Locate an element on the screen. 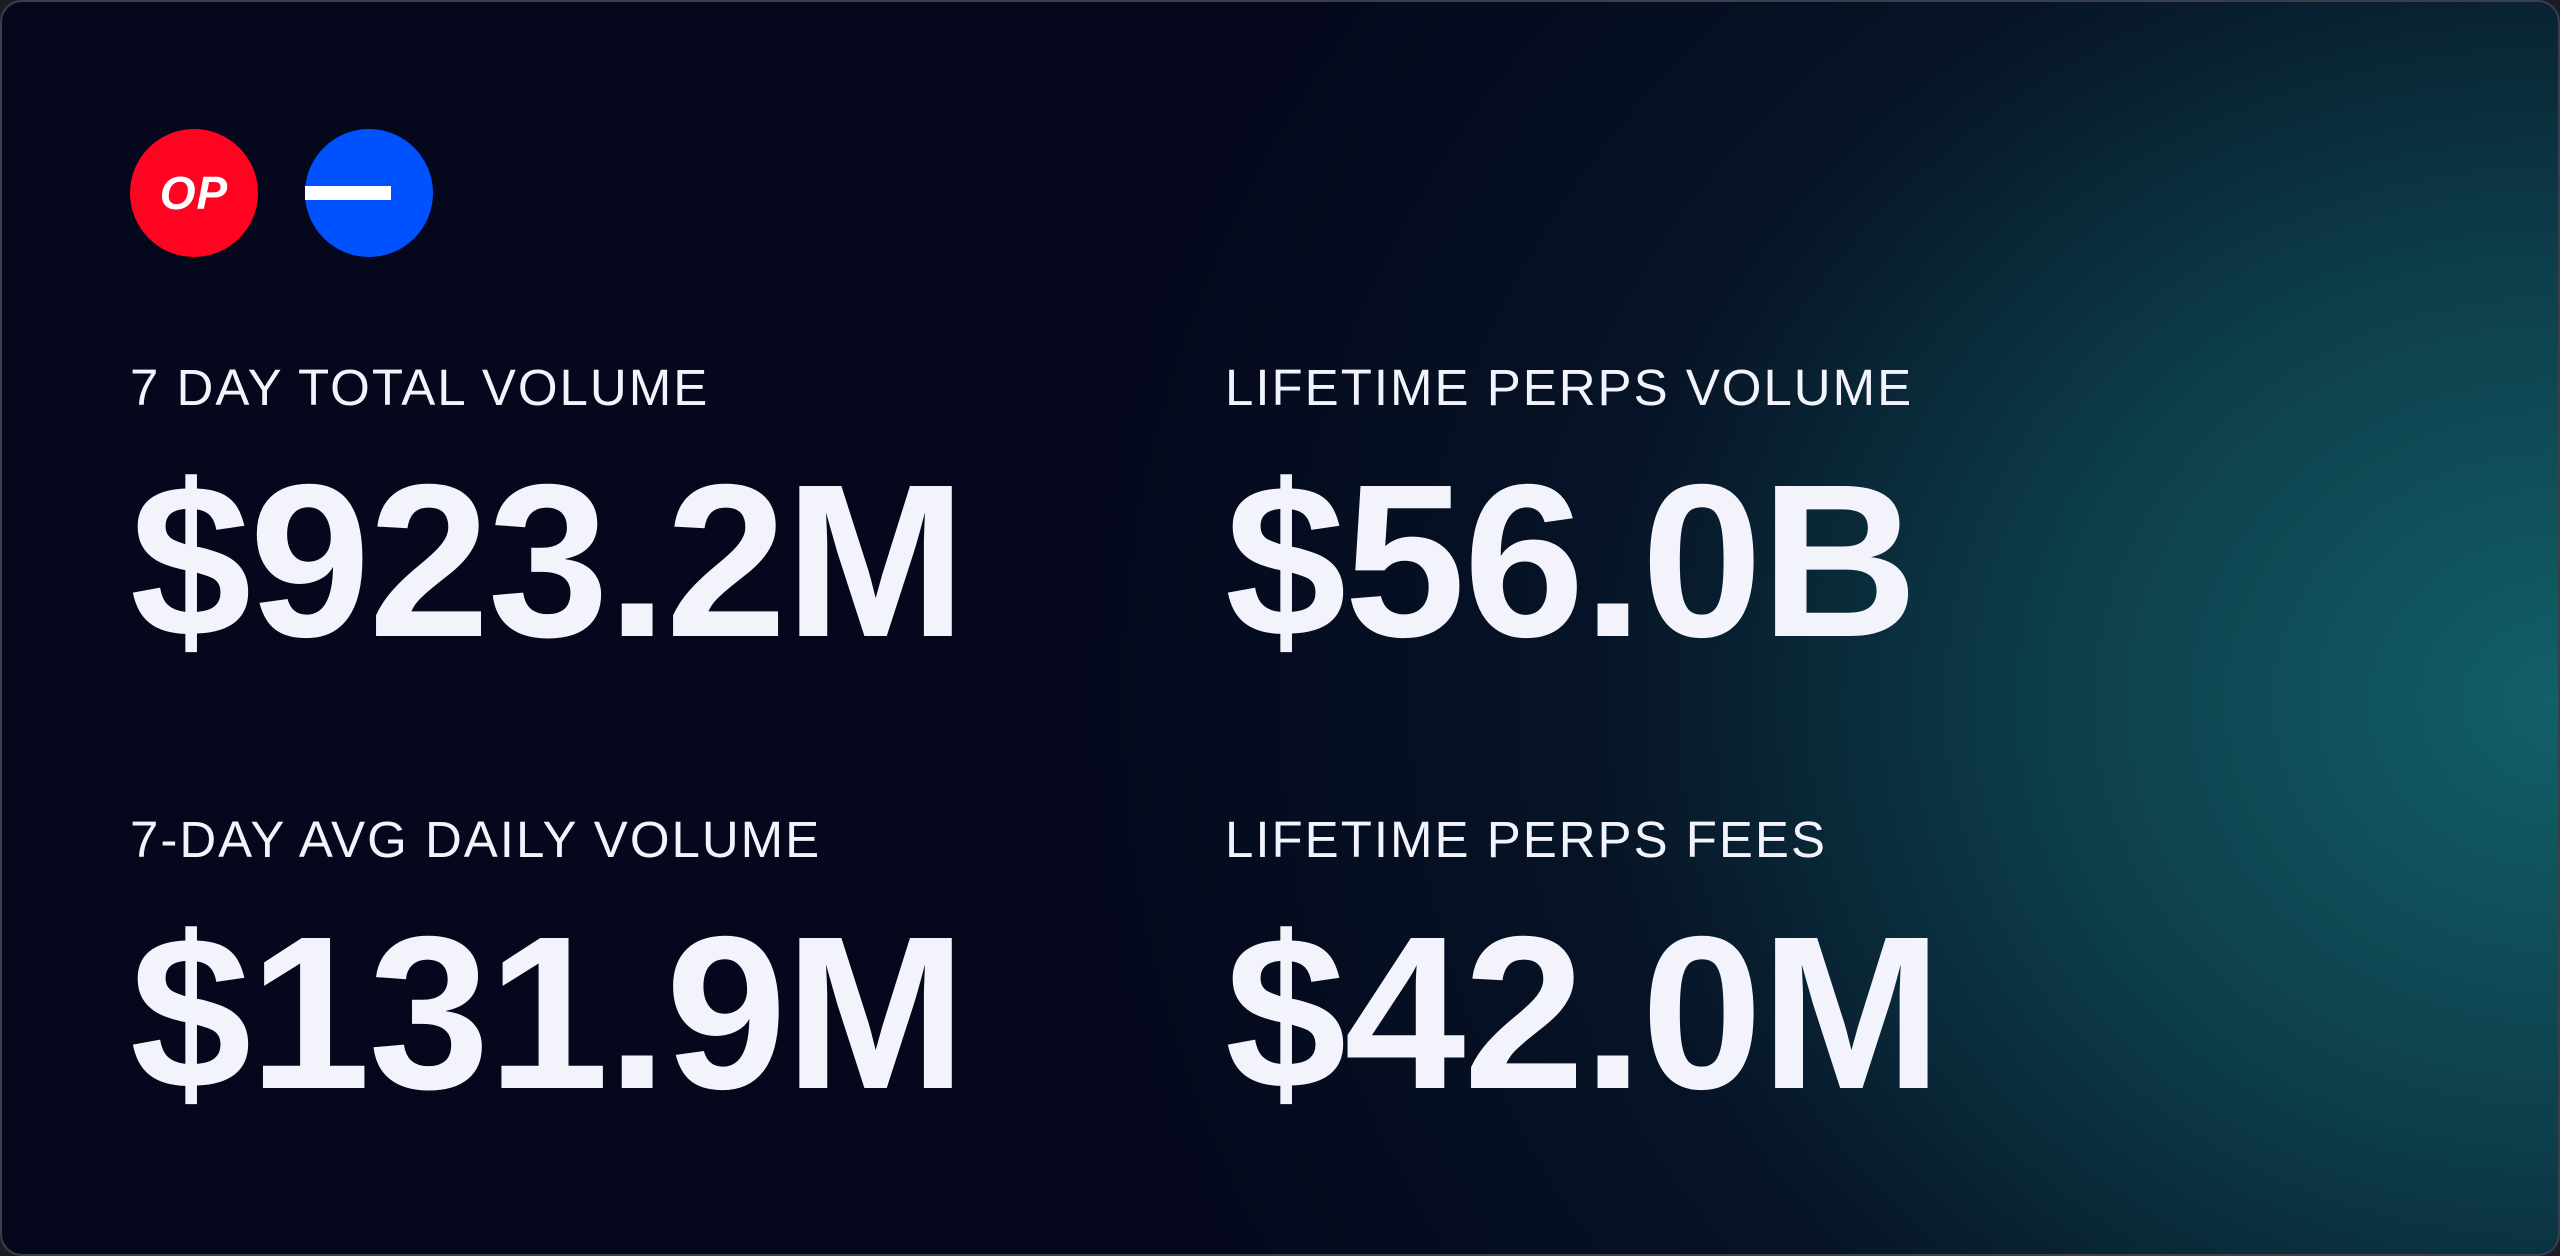 Image resolution: width=2560 pixels, height=1256 pixels. stat: 7 DAY TOTAL VOLUME $923.2M is located at coordinates (548, 521).